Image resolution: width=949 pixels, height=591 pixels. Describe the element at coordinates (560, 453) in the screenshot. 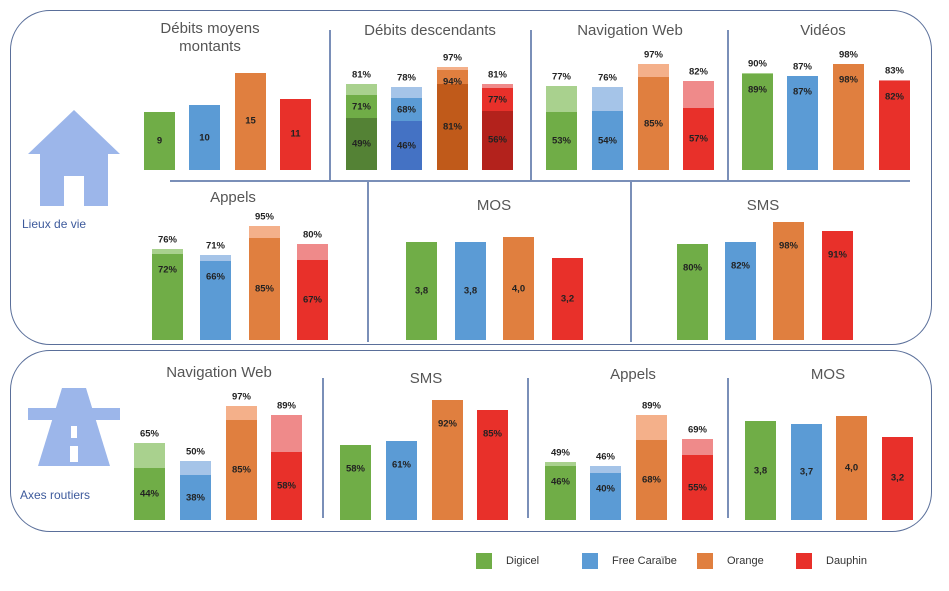

I see `data-label: 49%` at that location.